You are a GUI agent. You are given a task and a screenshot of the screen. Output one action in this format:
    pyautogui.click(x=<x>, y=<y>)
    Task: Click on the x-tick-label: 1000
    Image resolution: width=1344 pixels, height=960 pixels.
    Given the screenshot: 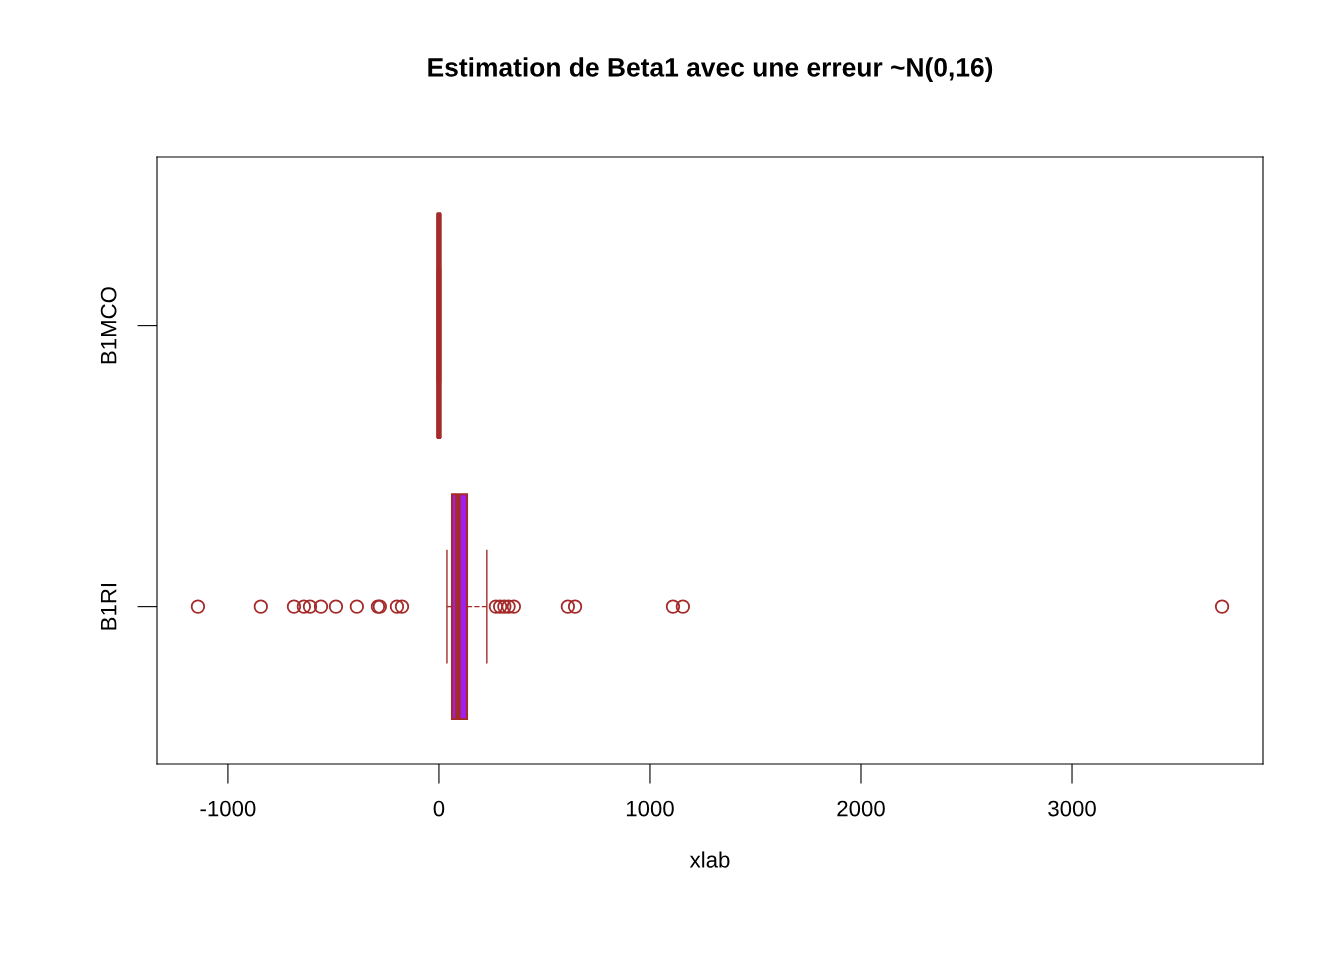 What is the action you would take?
    pyautogui.click(x=650, y=808)
    